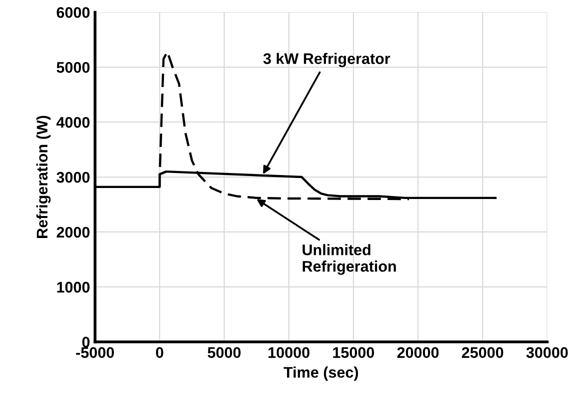 This screenshot has height=407, width=576. I want to click on x-tick-label: 15000, so click(353, 352).